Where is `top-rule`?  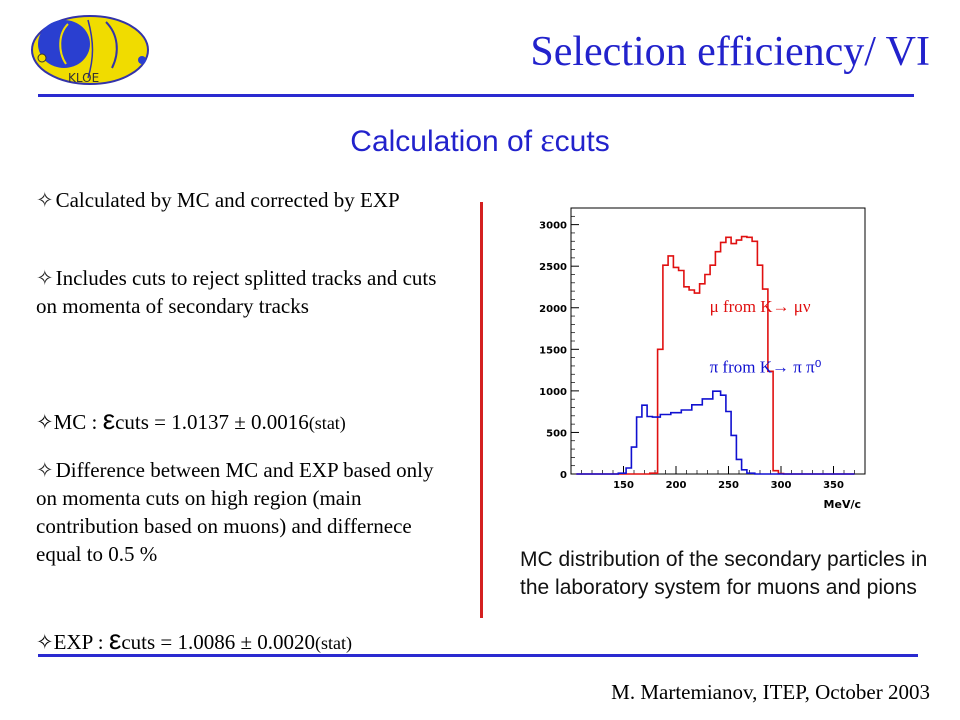
top-rule is located at coordinates (476, 95).